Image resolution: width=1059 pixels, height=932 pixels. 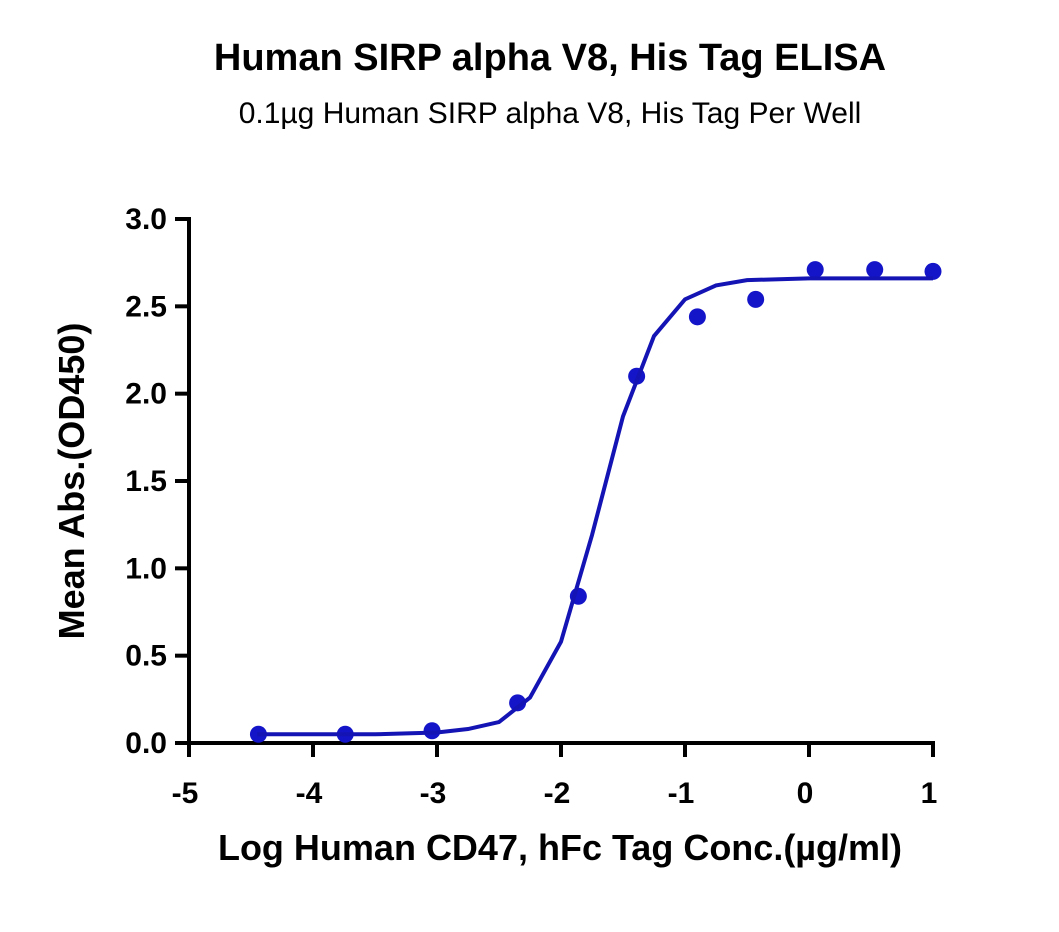 What do you see at coordinates (146, 306) in the screenshot?
I see `y-tick-label: 2.5` at bounding box center [146, 306].